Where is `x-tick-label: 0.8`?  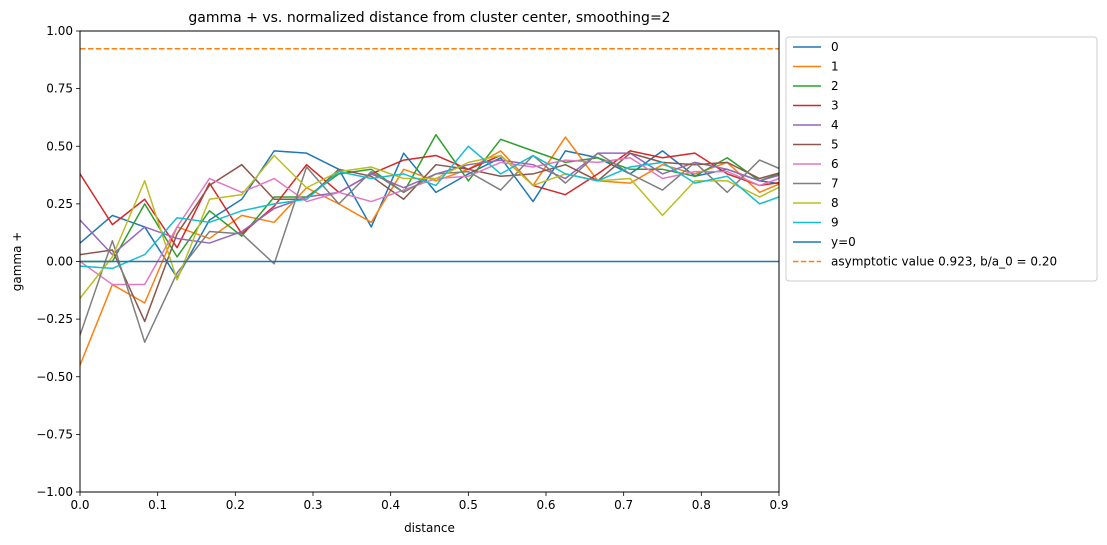 x-tick-label: 0.8 is located at coordinates (701, 505).